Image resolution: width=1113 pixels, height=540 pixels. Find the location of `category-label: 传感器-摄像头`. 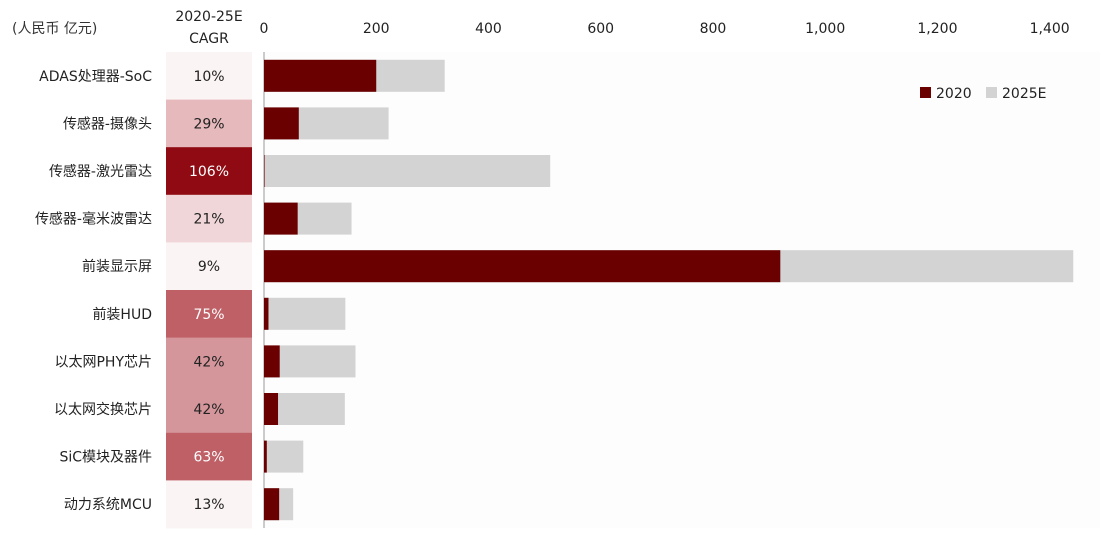

category-label: 传感器-摄像头 is located at coordinates (107, 123).